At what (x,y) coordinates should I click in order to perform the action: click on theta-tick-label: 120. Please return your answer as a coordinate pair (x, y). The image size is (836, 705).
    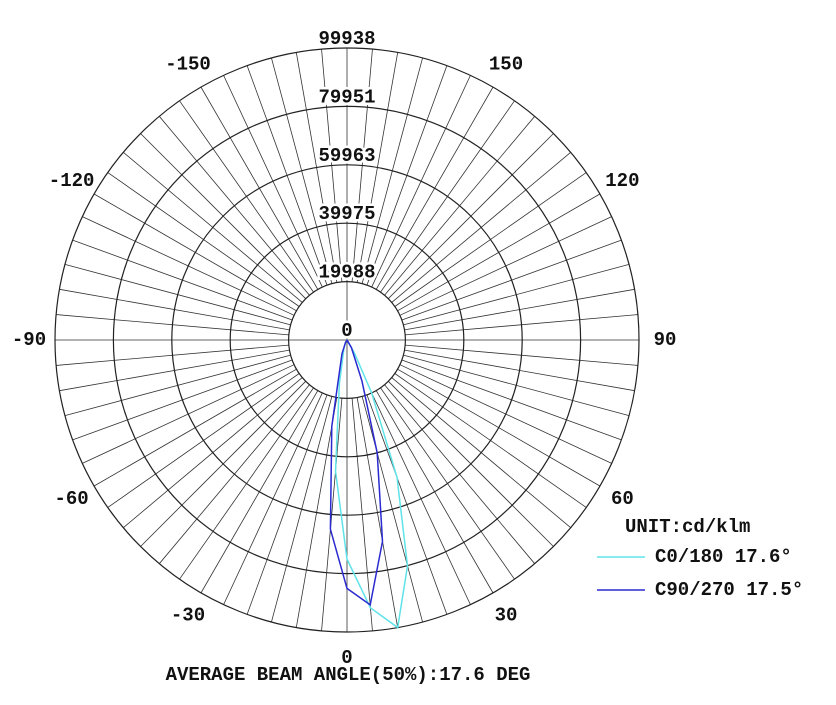
    Looking at the image, I should click on (622, 181).